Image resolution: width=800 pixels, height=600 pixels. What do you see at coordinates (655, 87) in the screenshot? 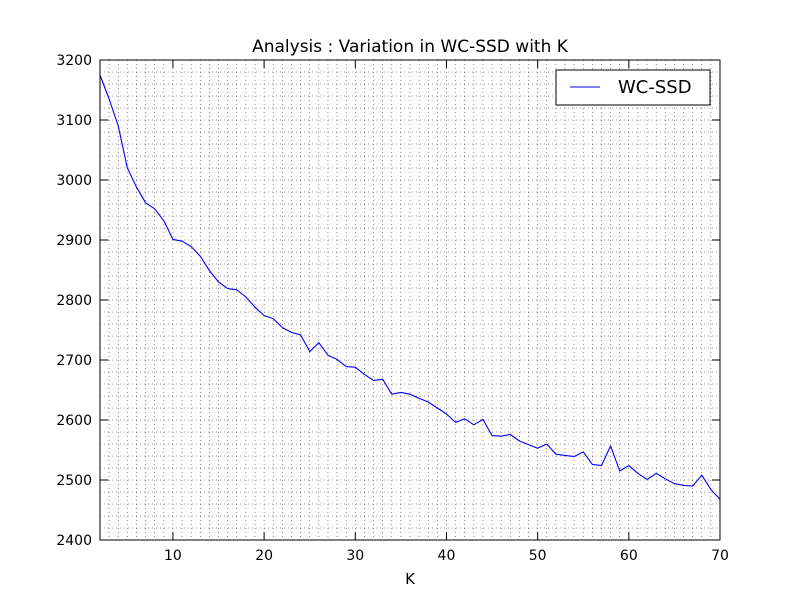
I see `legend-label-wc-ssd: WC-SSD` at bounding box center [655, 87].